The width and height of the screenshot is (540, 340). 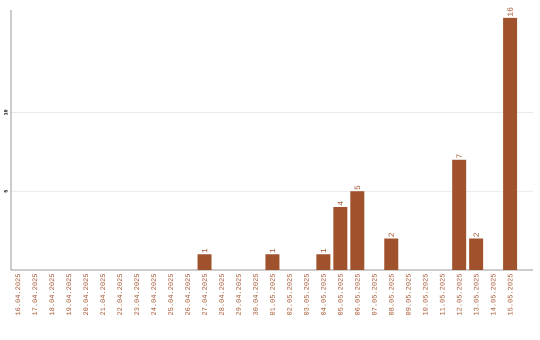 What do you see at coordinates (510, 12) in the screenshot?
I see `data-label: 16` at bounding box center [510, 12].